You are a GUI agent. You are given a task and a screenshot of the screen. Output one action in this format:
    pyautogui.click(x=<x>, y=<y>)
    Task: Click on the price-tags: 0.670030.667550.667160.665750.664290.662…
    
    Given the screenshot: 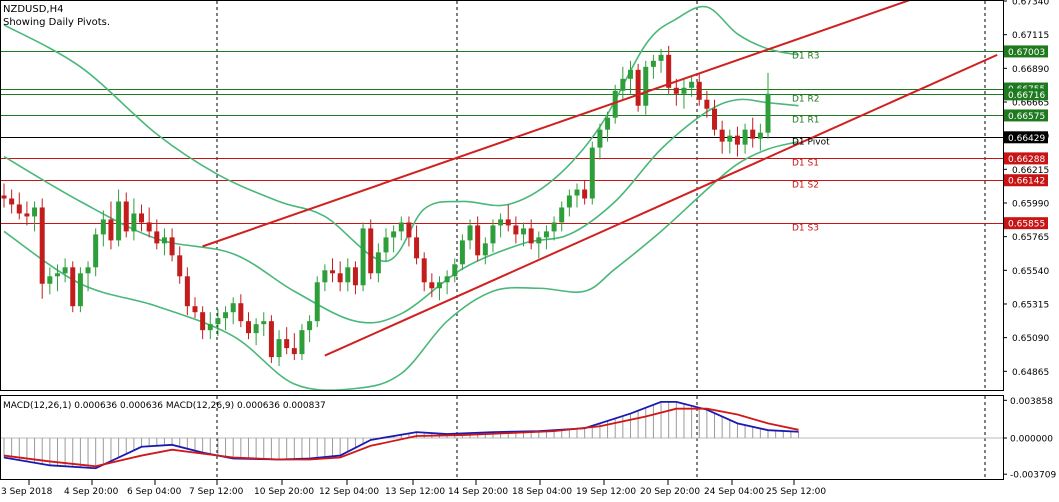 What is the action you would take?
    pyautogui.click(x=1026, y=137)
    